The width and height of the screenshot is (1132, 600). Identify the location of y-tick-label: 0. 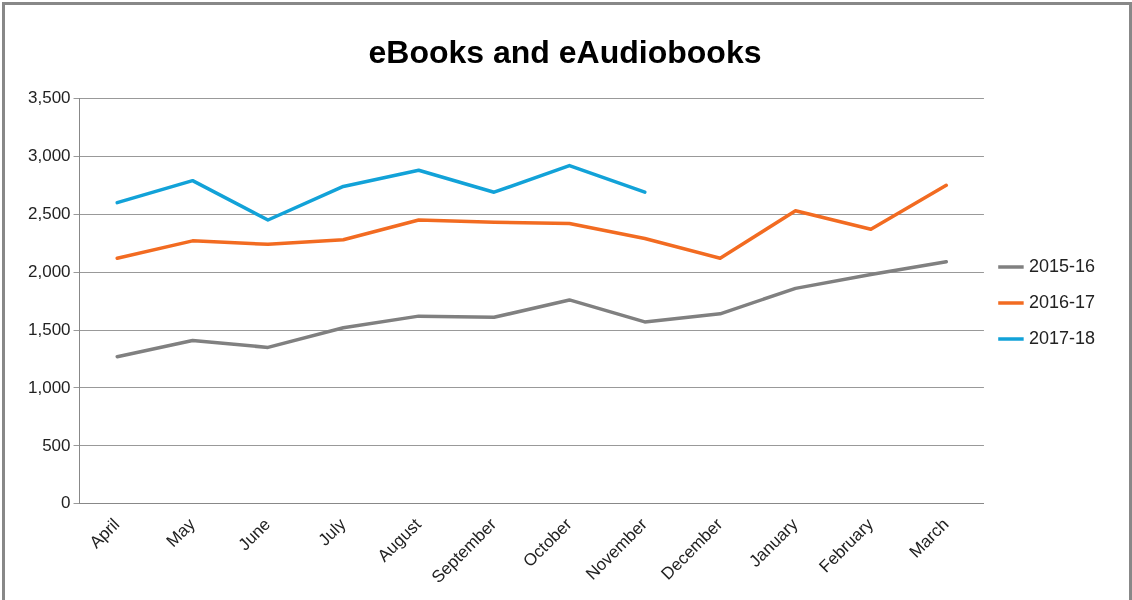
(66, 503).